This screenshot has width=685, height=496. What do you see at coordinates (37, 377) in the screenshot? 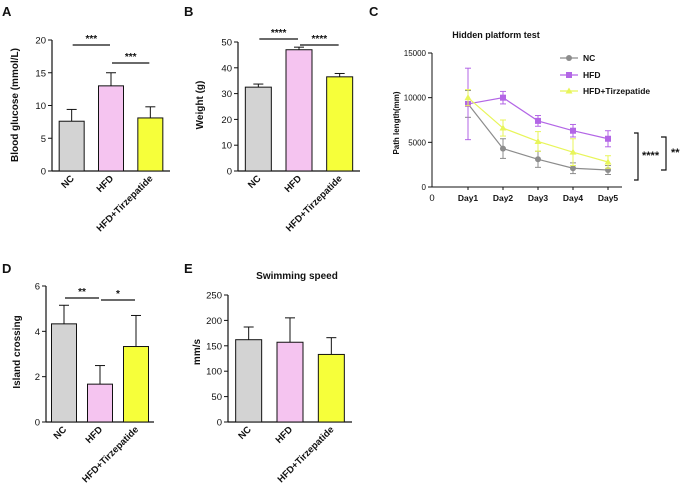
I see `y-tick-label-d: 2` at bounding box center [37, 377].